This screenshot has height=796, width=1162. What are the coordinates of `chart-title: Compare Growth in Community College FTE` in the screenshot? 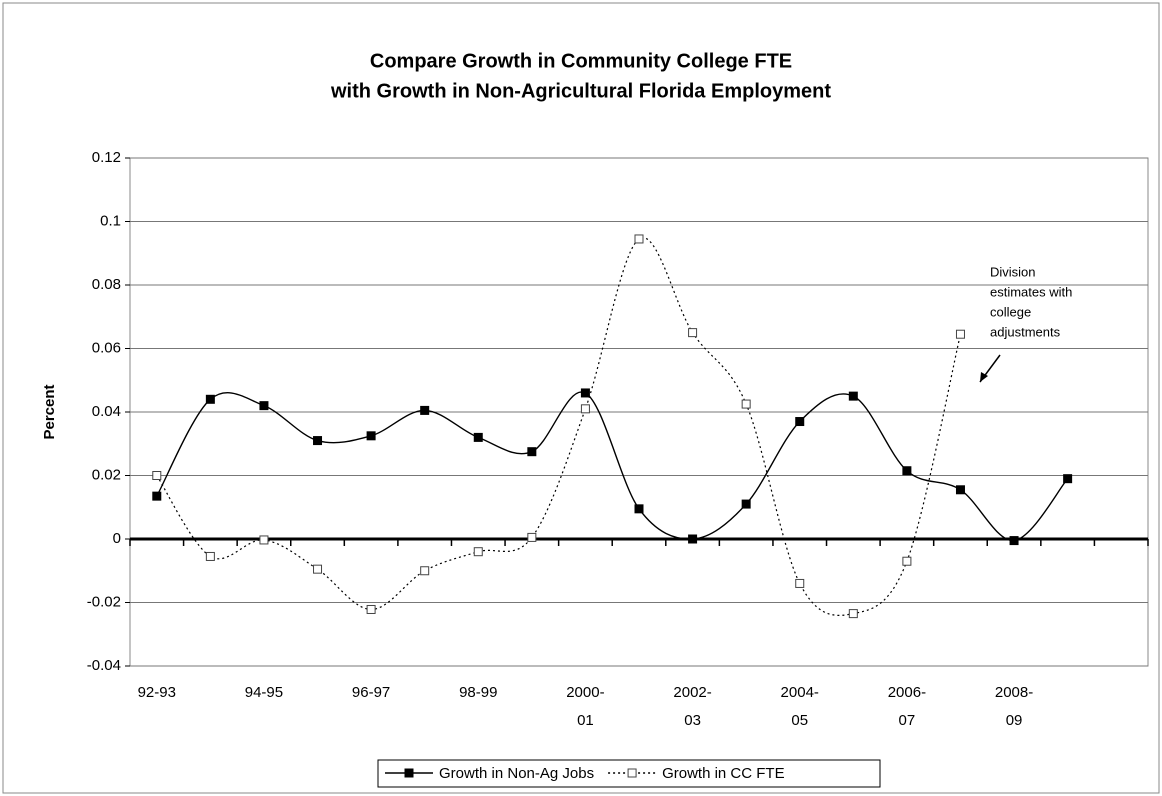 It's located at (581, 61).